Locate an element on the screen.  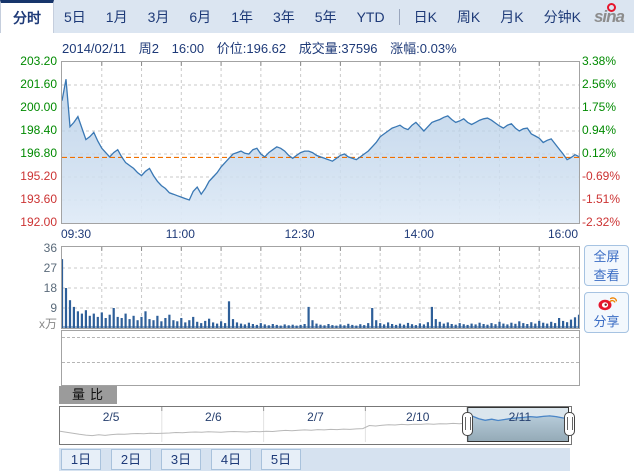
tab-ytd: YTD is located at coordinates (370, 16).